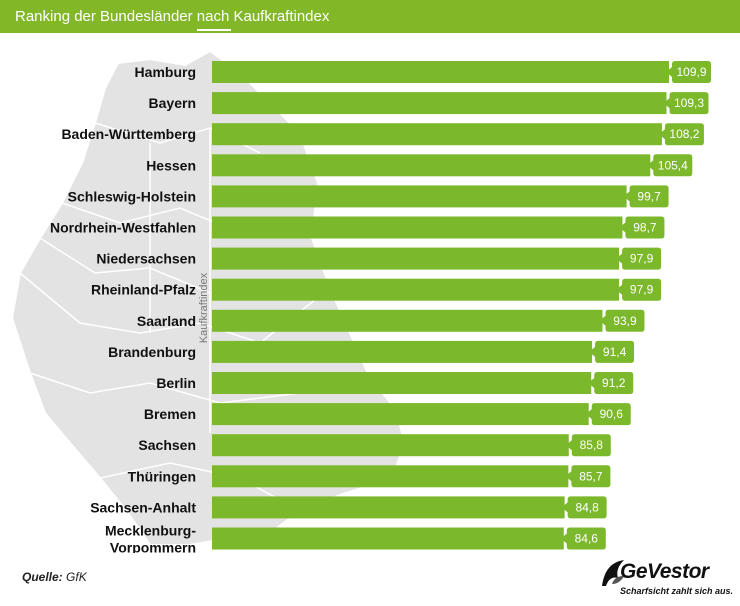  I want to click on data-label: 91,2, so click(614, 383).